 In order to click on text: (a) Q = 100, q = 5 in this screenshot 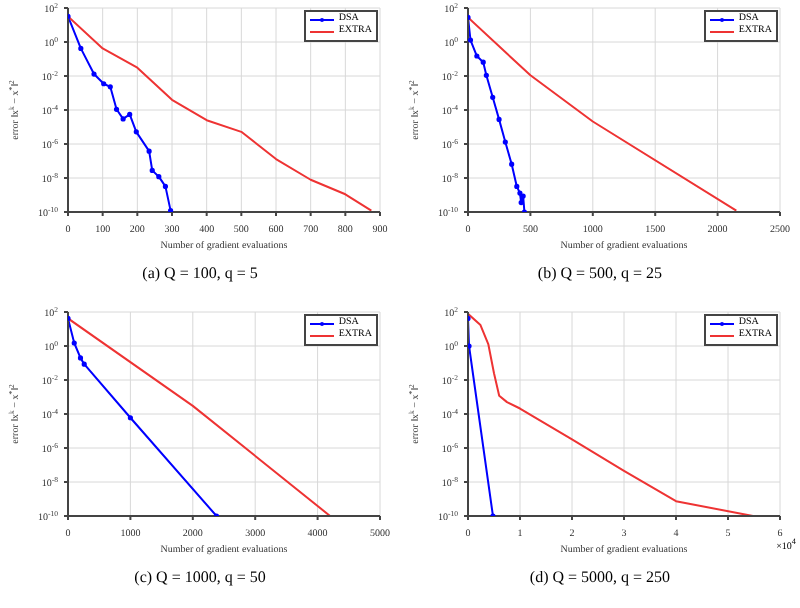, I will do `click(200, 273)`.